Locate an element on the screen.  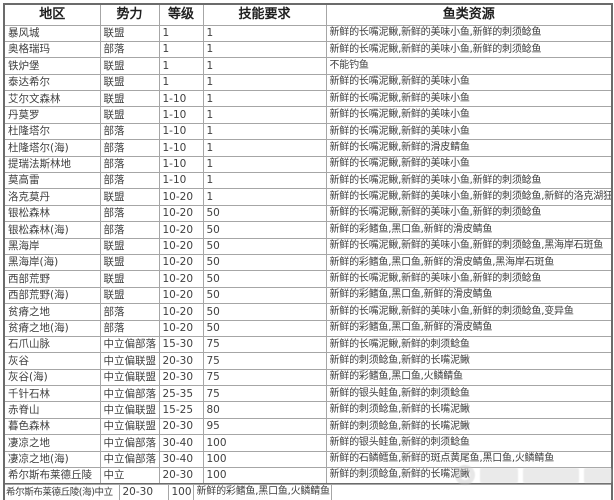
column-header-skill: 技能要求 is located at coordinates (264, 14).